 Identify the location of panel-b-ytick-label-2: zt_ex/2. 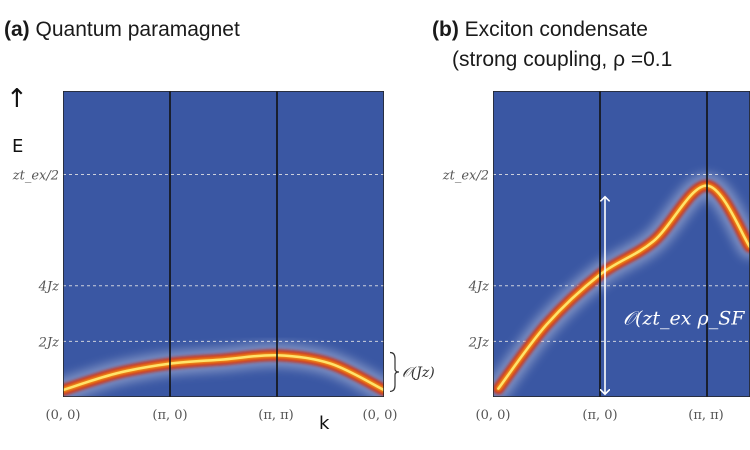
(465, 175).